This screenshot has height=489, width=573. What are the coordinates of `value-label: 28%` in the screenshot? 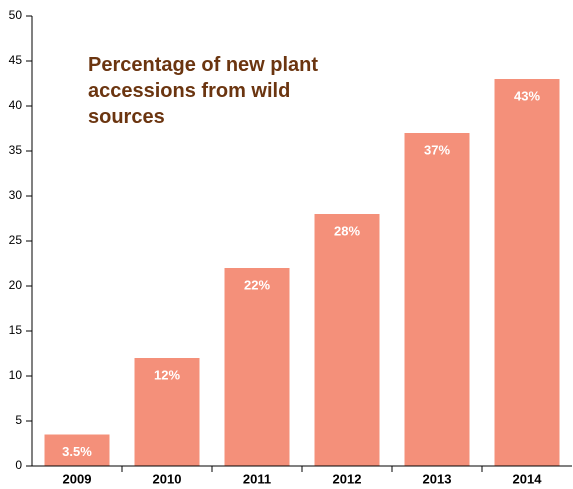 It's located at (347, 230).